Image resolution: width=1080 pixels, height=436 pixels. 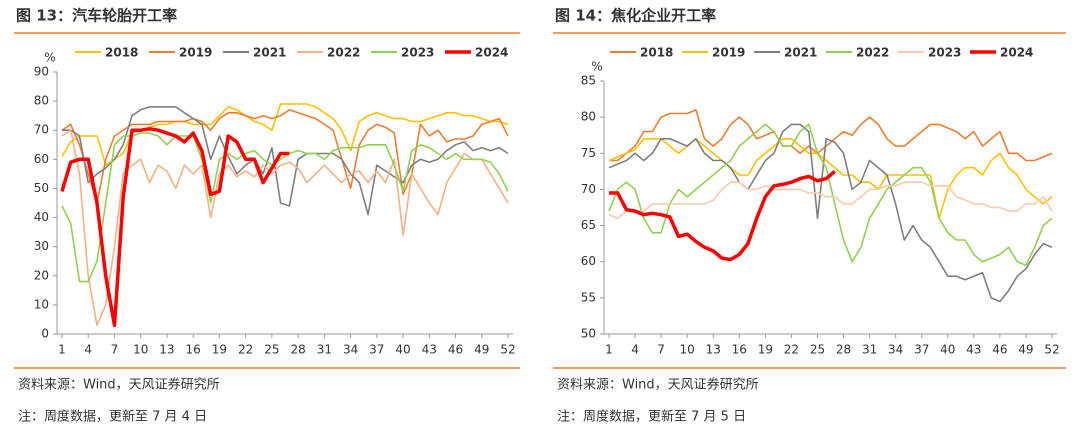 What do you see at coordinates (588, 153) in the screenshot?
I see `y-tick-label: 75` at bounding box center [588, 153].